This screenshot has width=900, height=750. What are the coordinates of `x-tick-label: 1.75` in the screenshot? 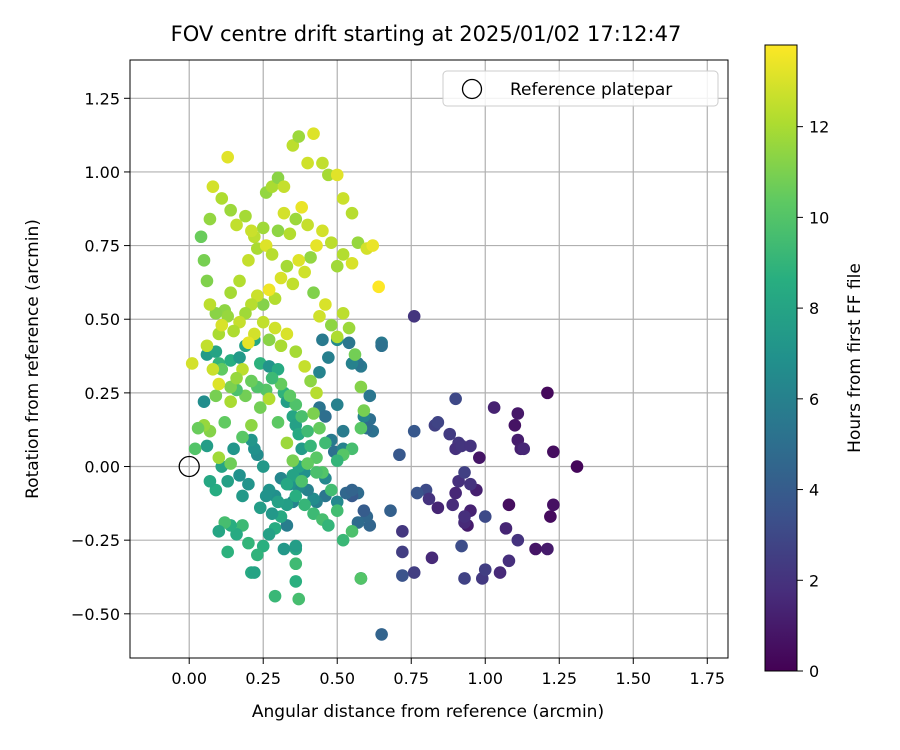 It's located at (707, 678).